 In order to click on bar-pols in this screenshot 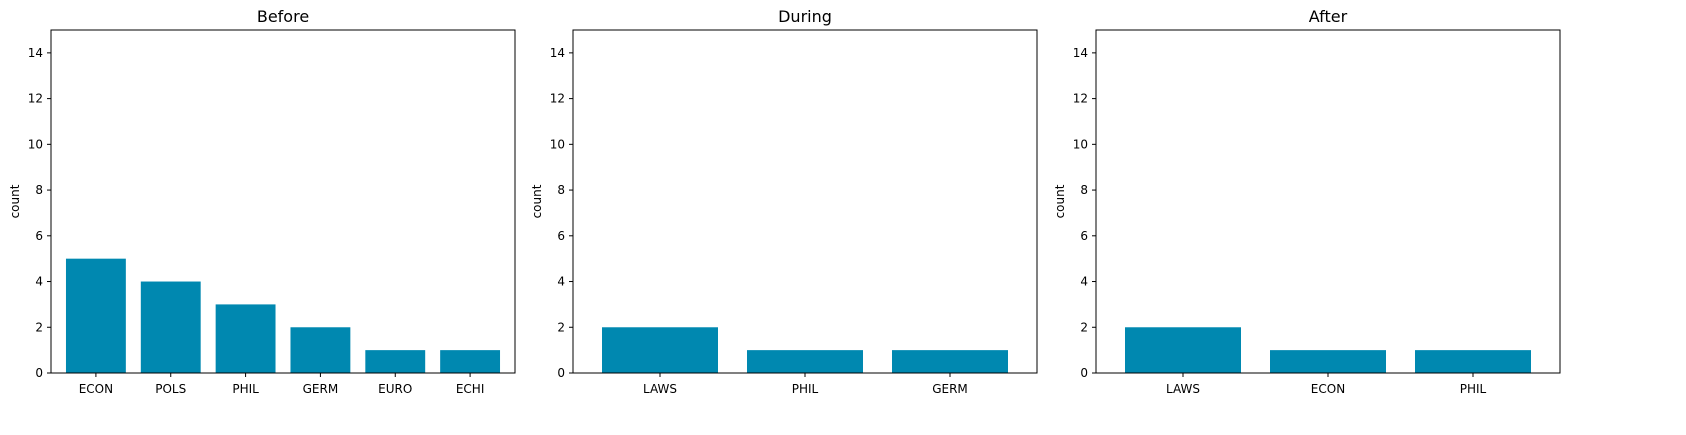, I will do `click(170, 327)`.